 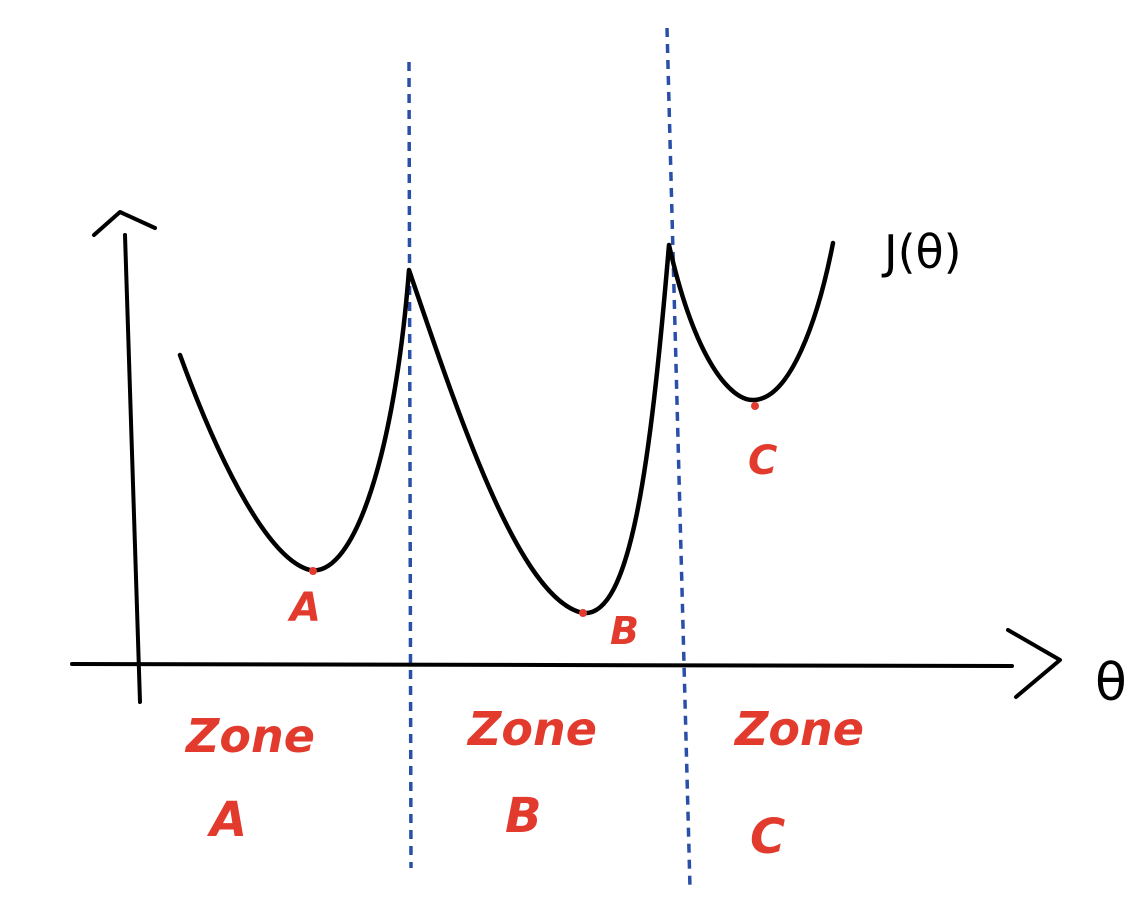 I want to click on zone-b-letter: B, so click(x=523, y=816).